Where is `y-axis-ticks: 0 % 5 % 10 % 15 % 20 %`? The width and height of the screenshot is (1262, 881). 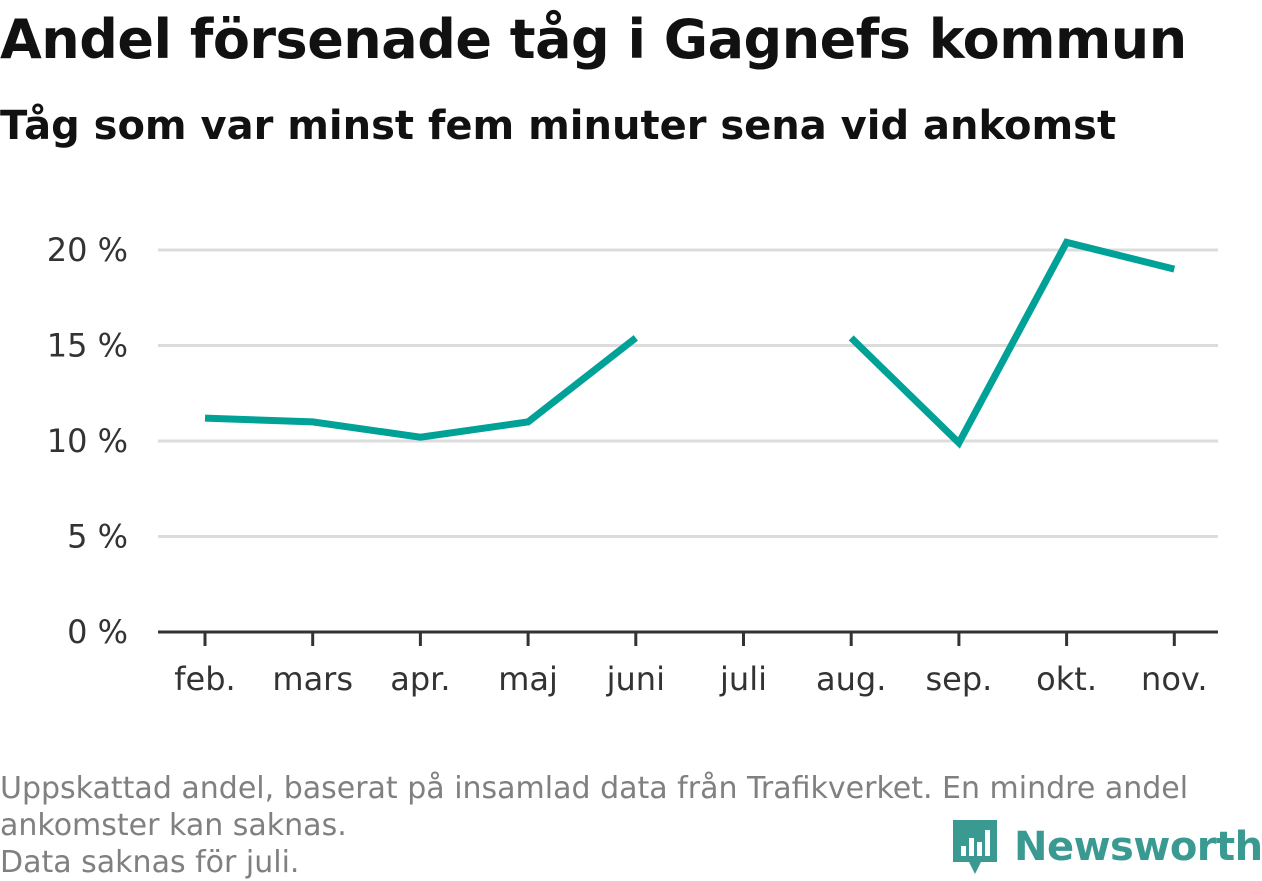 y-axis-ticks: 0 % 5 % 10 % 15 % 20 % is located at coordinates (87, 441).